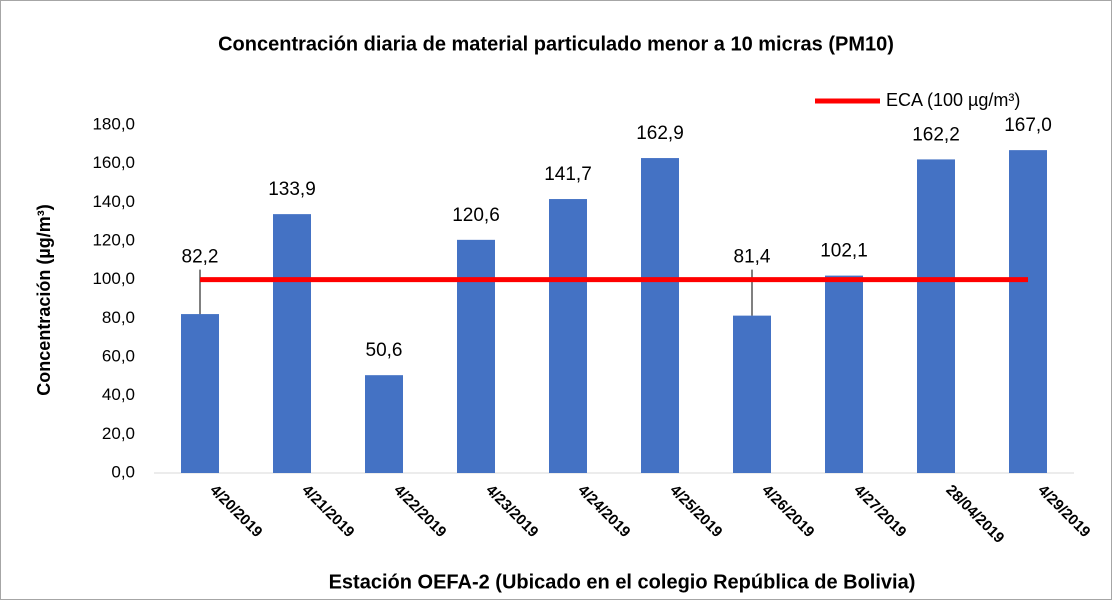  What do you see at coordinates (113, 239) in the screenshot?
I see `y-tick-label: 120,0` at bounding box center [113, 239].